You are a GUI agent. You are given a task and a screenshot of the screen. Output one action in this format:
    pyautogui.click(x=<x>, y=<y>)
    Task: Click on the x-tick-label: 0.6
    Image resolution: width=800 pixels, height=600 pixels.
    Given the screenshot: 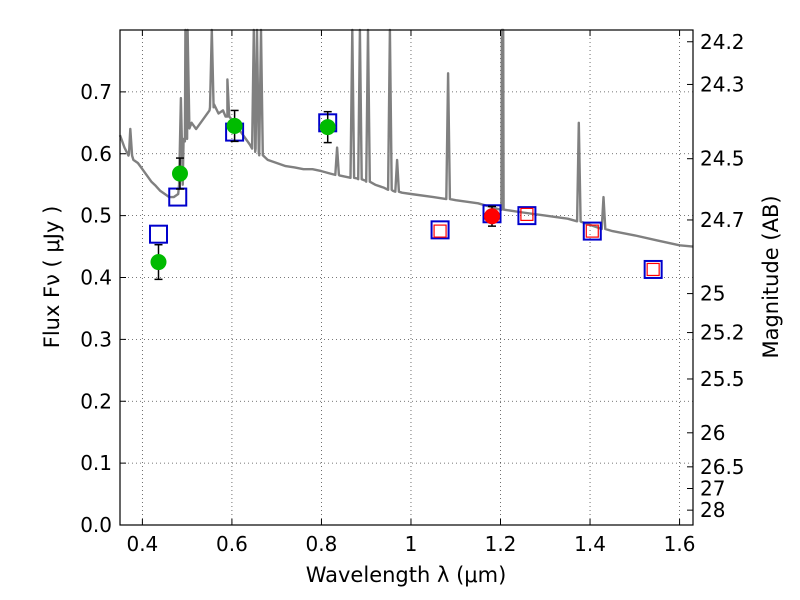 What is the action you would take?
    pyautogui.click(x=232, y=544)
    